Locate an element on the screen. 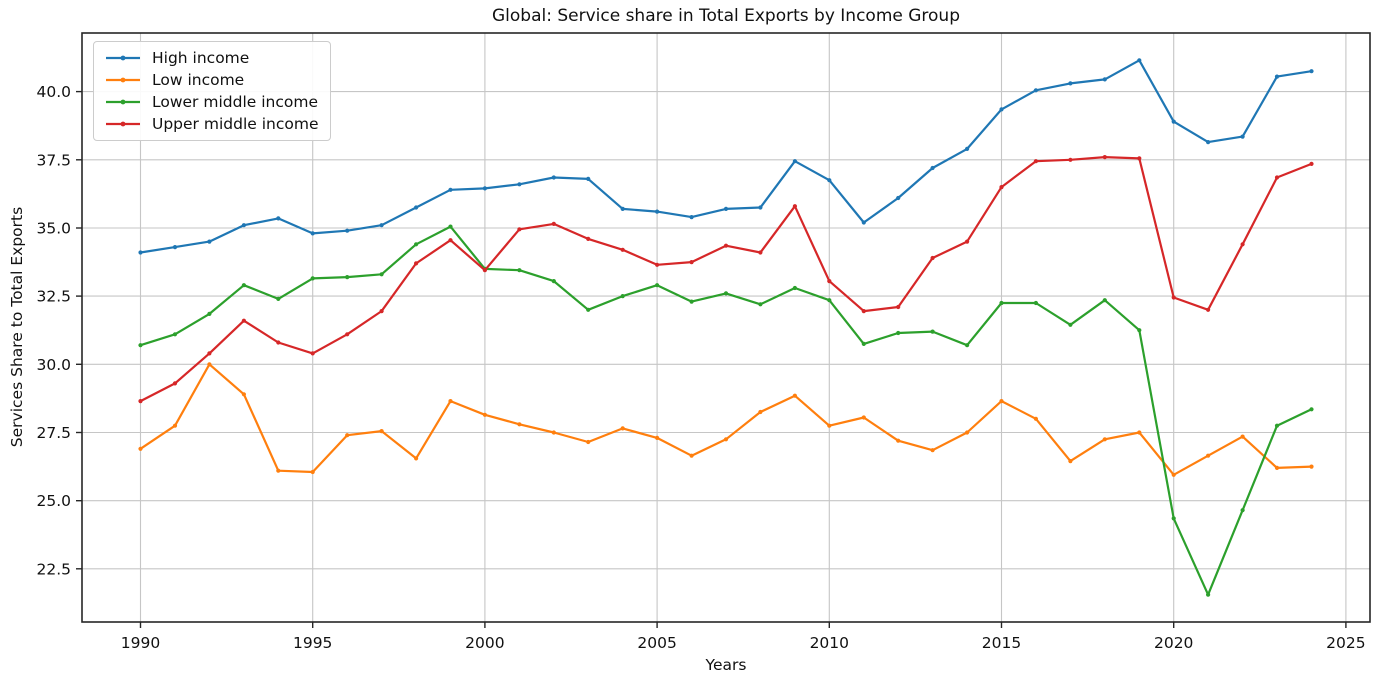  legend-label: Upper middle income is located at coordinates (235, 124).